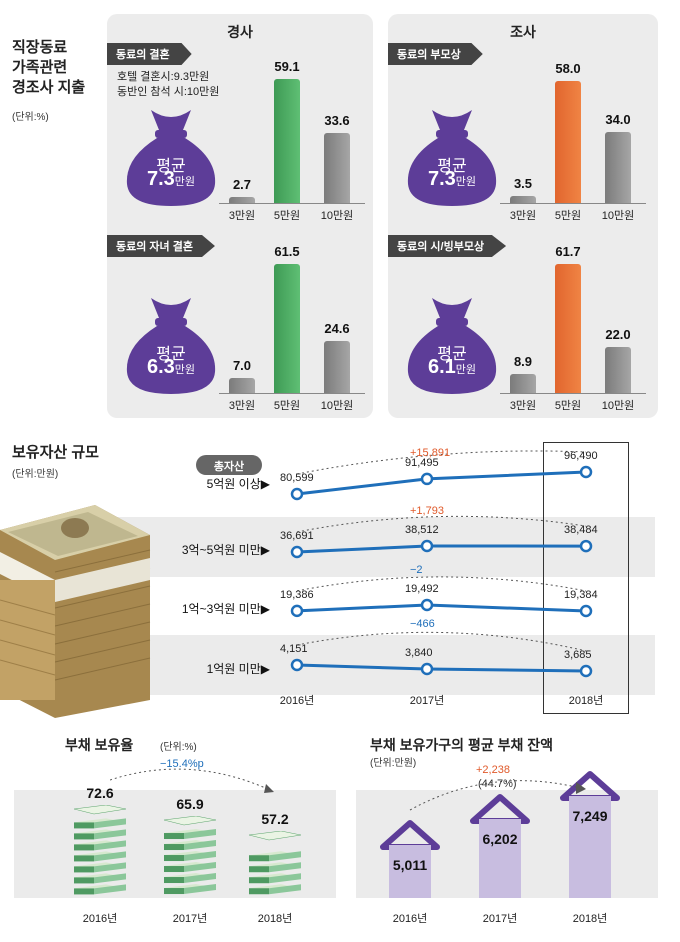 The image size is (680, 942). What do you see at coordinates (523, 362) in the screenshot?
I see `bar-value-label: 8.9` at bounding box center [523, 362].